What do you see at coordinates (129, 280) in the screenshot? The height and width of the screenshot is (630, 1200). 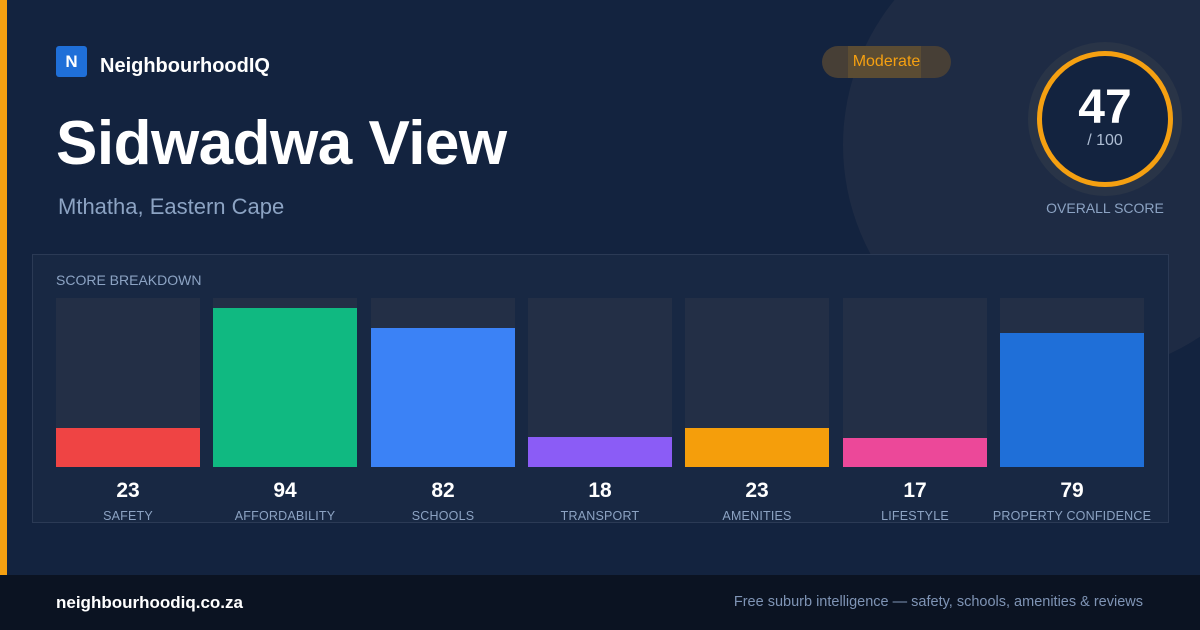 I see `score-breakdown-heading: SCORE BREAKDOWN` at bounding box center [129, 280].